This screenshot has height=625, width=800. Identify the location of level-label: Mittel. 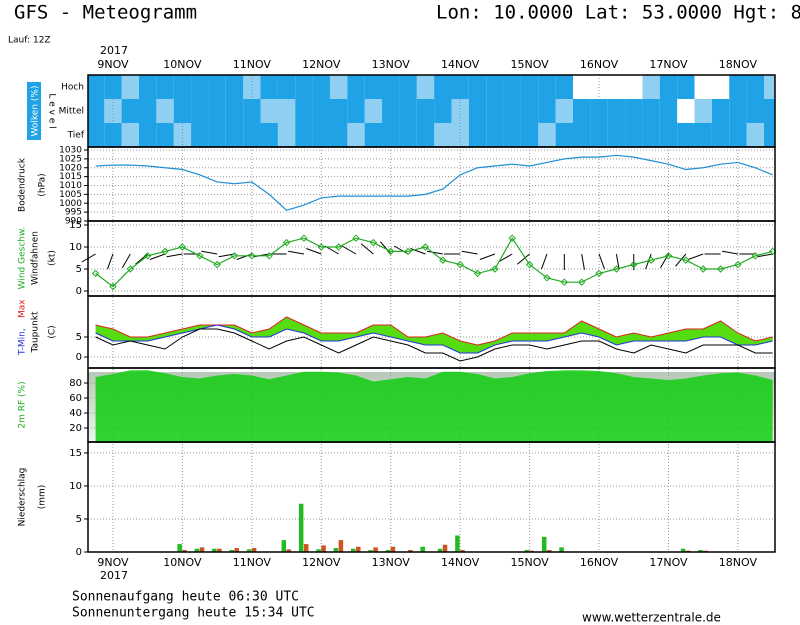
(71, 112).